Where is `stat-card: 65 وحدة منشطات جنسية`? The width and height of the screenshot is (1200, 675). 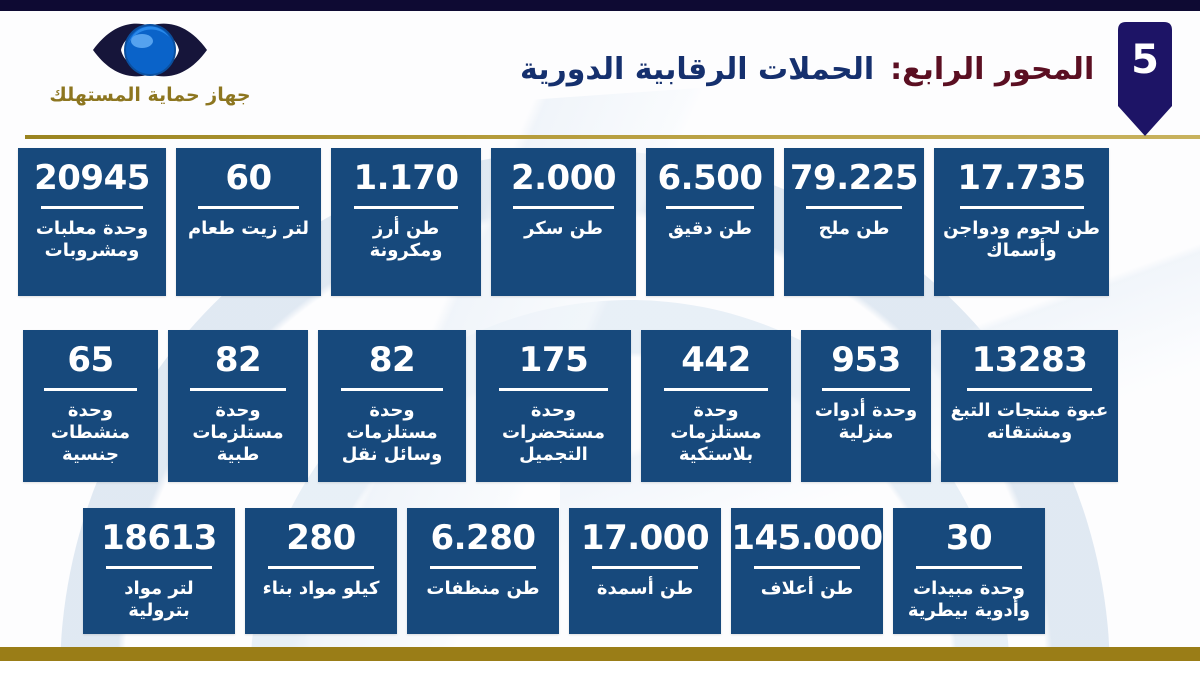 stat-card: 65 وحدة منشطات جنسية is located at coordinates (90, 406).